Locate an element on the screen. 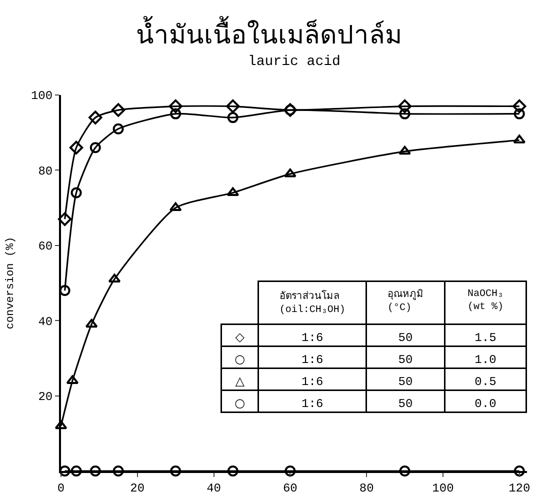  annotation: ◇ is located at coordinates (240, 337).